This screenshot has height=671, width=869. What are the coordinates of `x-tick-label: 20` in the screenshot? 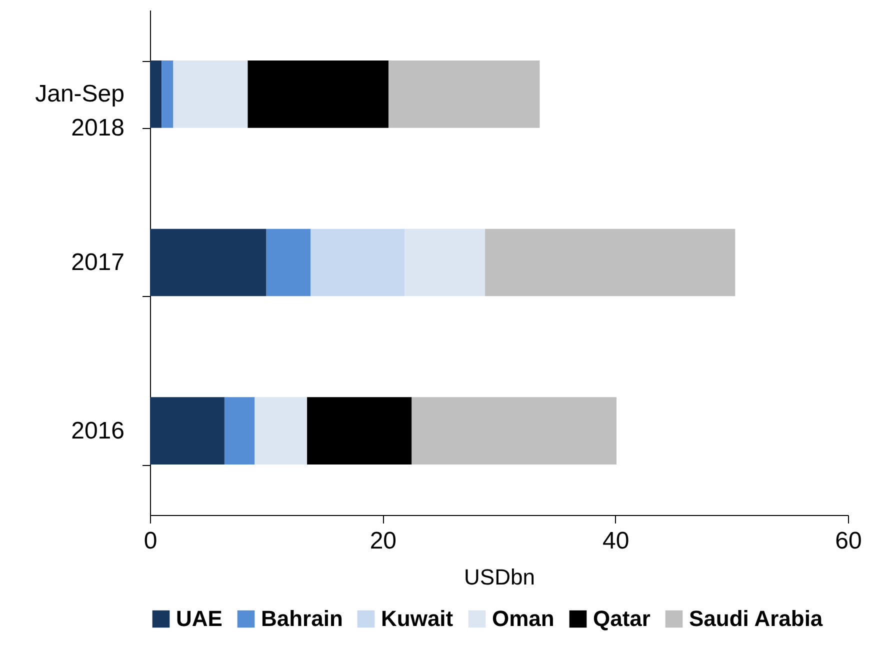 It's located at (383, 541).